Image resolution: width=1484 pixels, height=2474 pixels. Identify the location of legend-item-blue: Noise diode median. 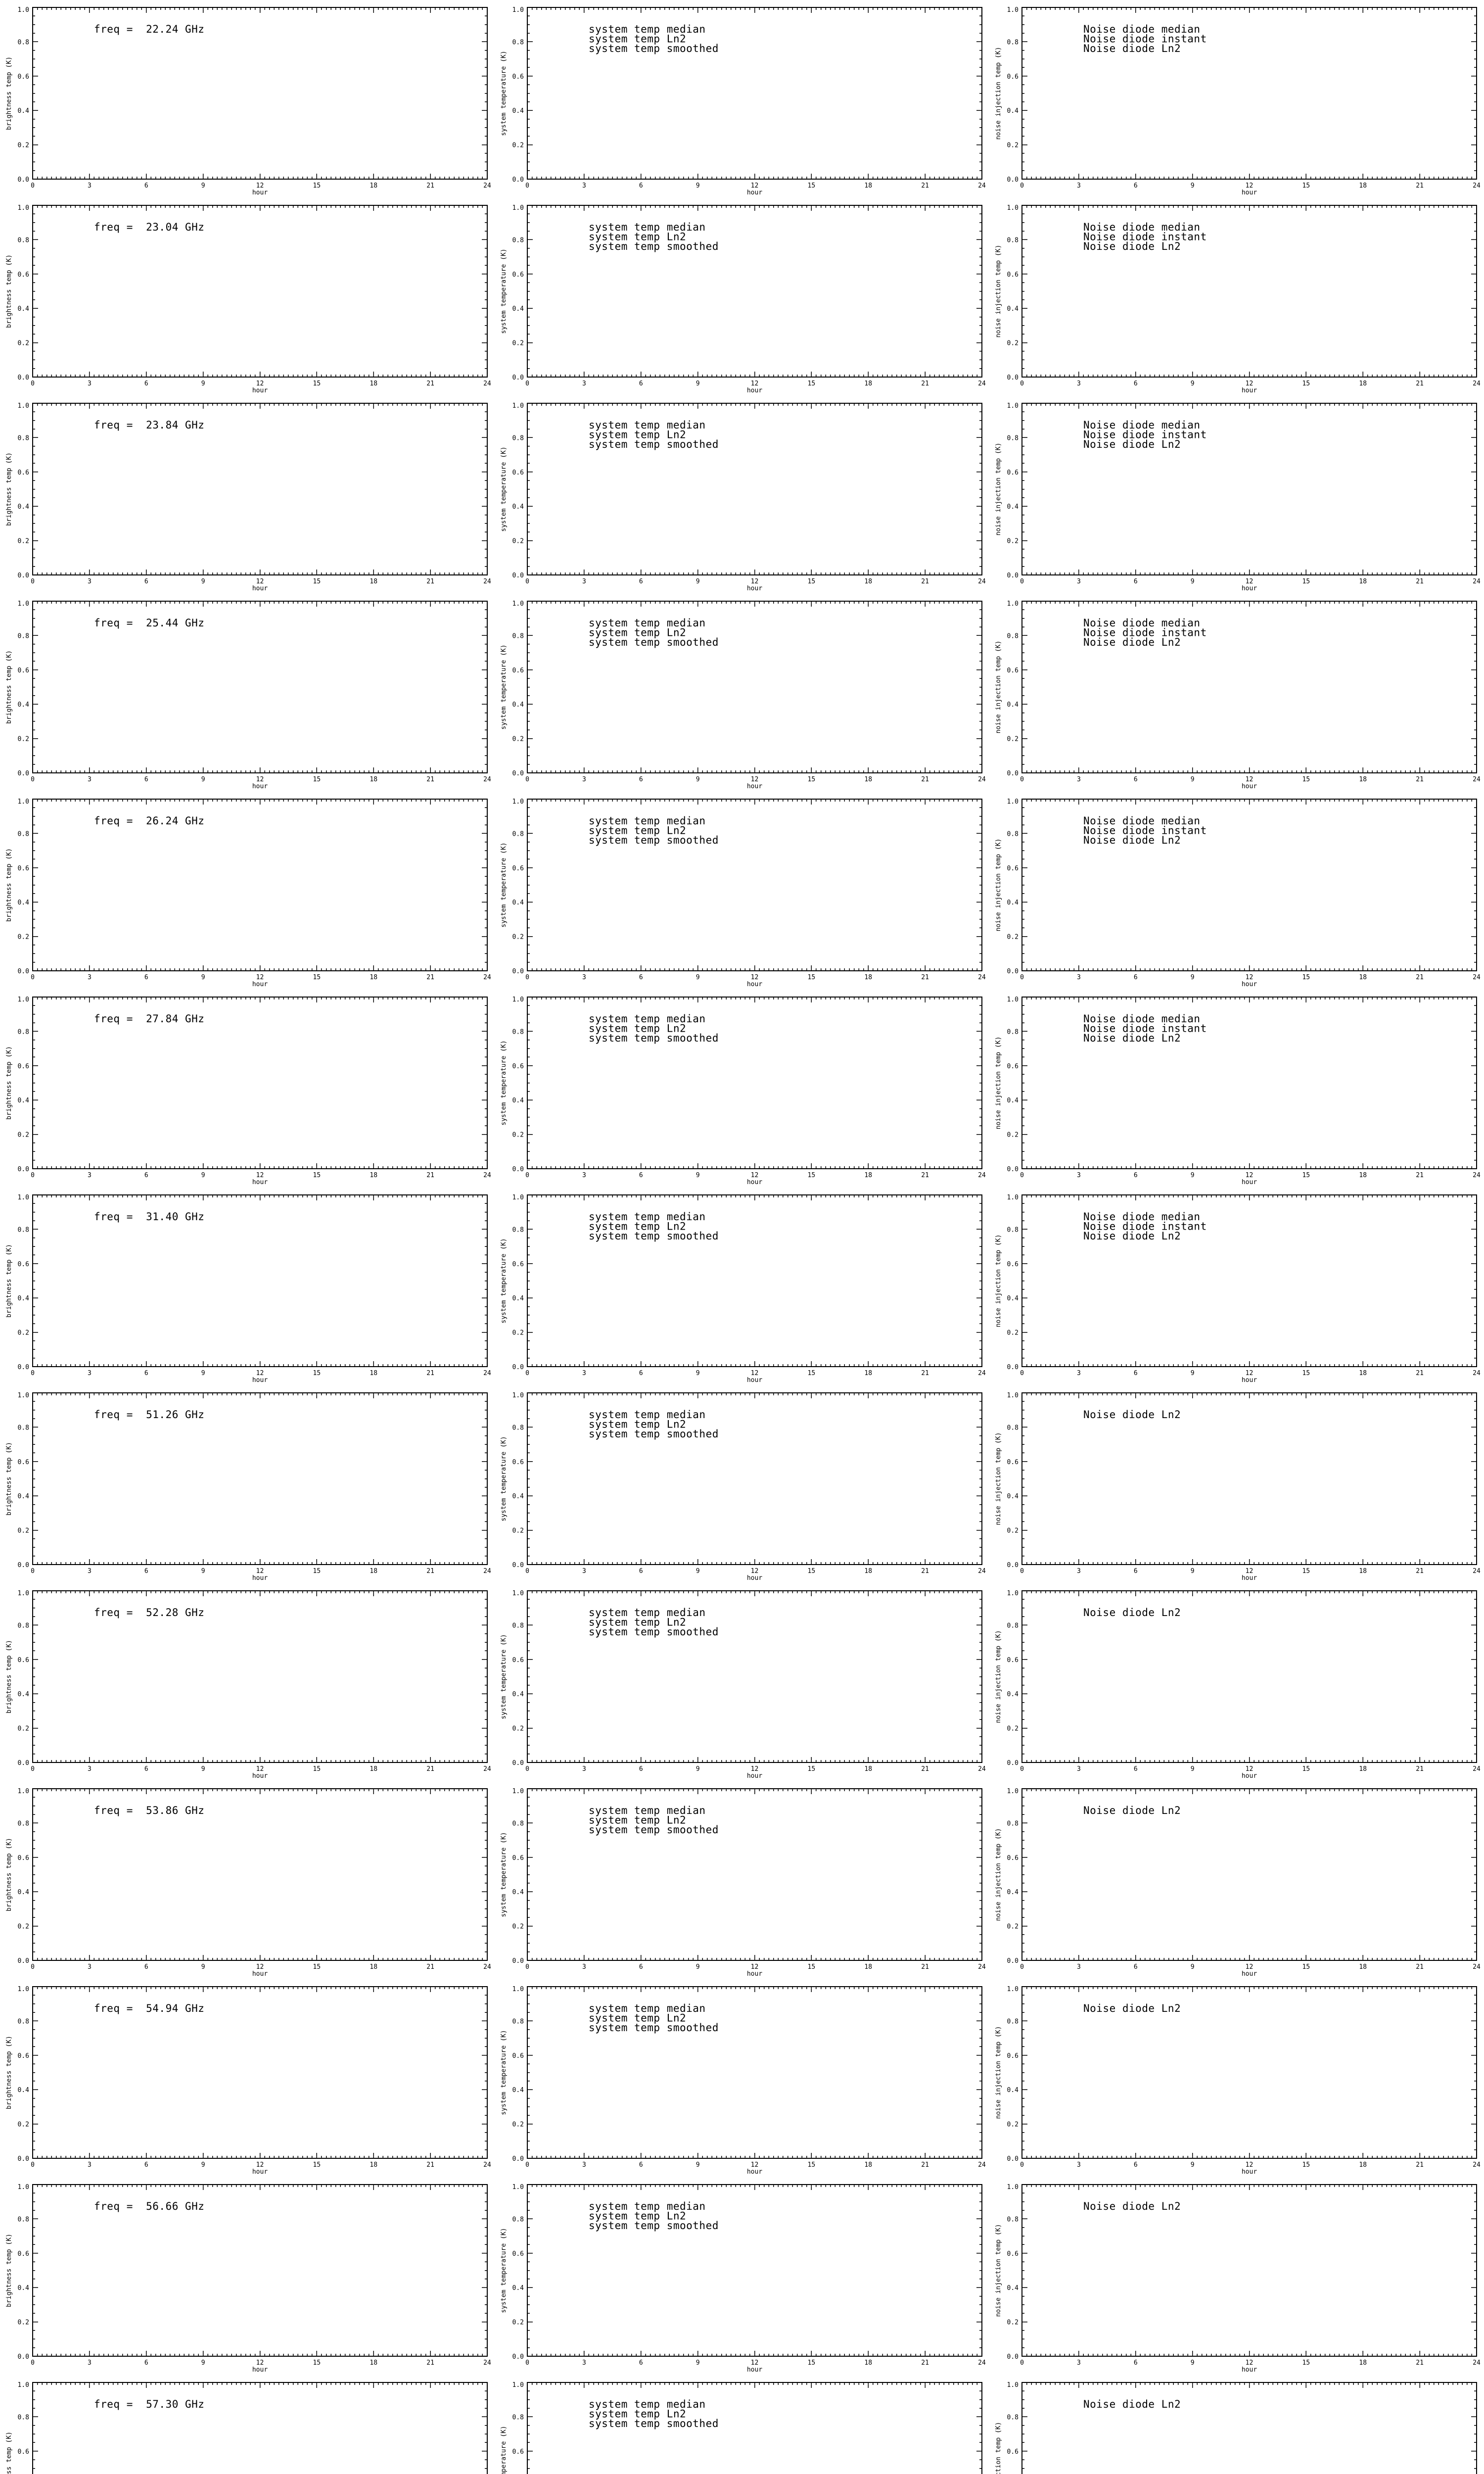
(1142, 1217).